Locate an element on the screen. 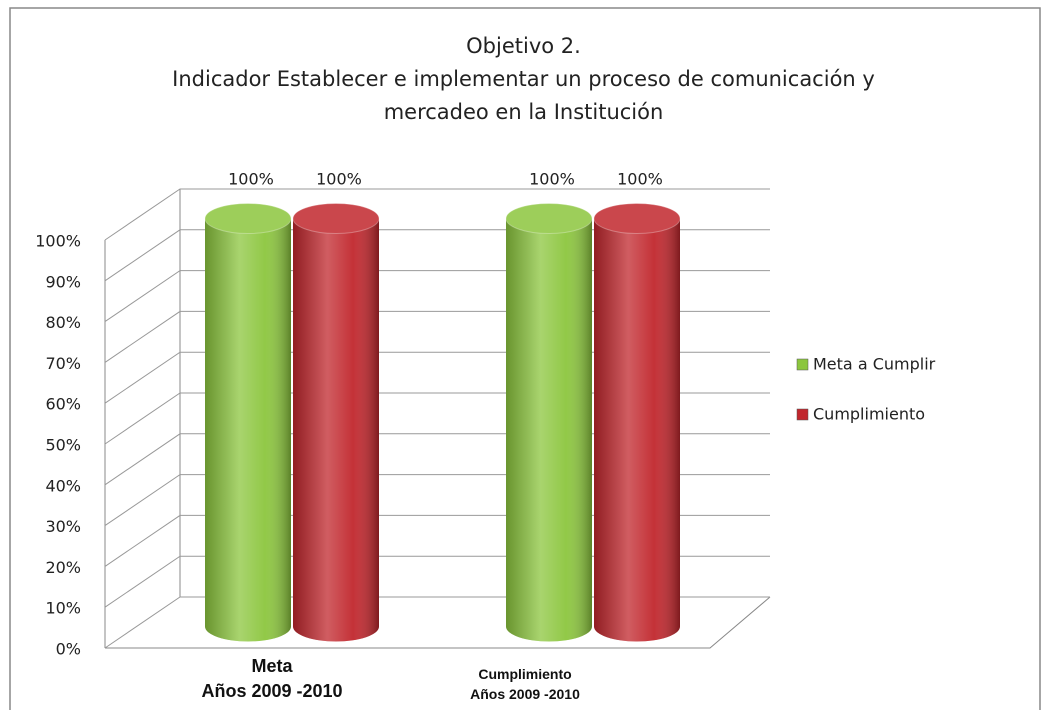  y-tick-label: 10% is located at coordinates (63, 608).